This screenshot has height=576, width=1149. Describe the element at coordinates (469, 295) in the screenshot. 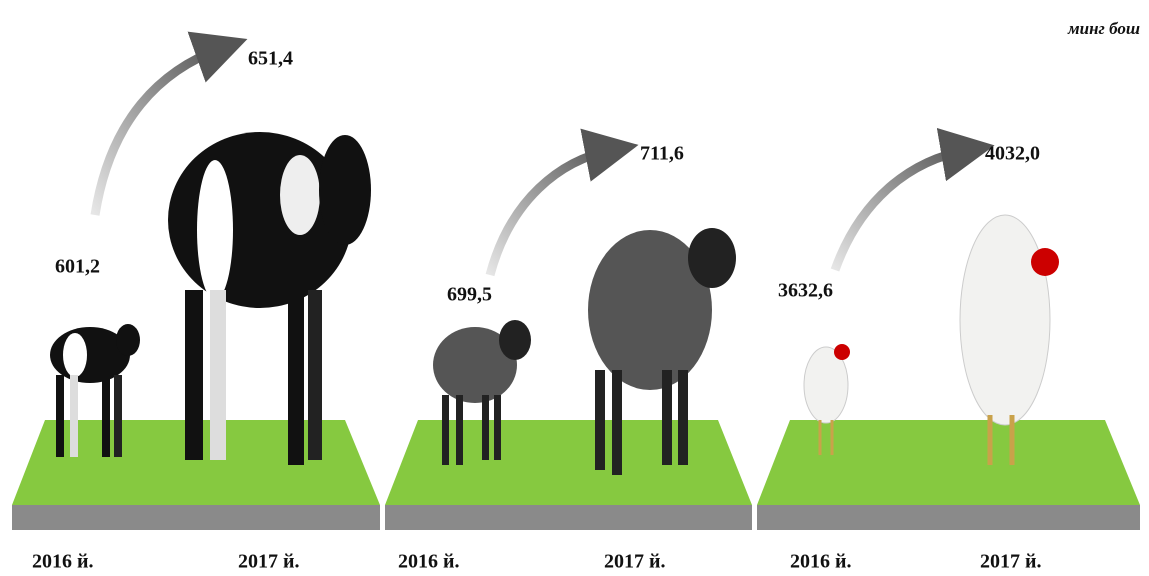

I see `value-label: 699,5` at that location.